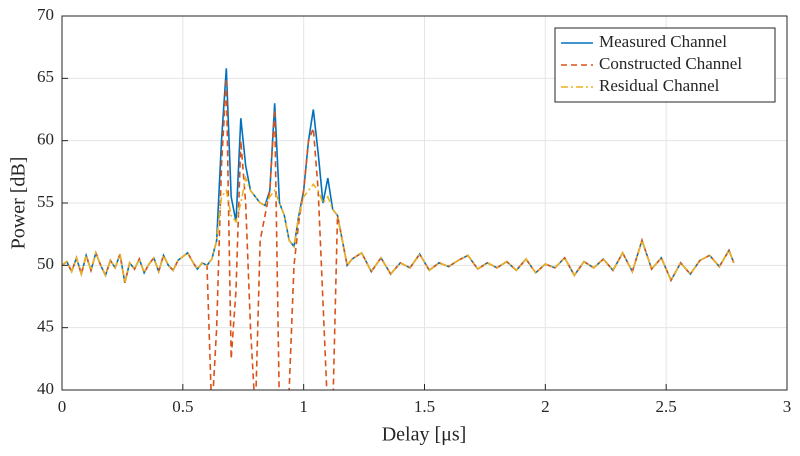  I want to click on x-tick-label: 3, so click(787, 406).